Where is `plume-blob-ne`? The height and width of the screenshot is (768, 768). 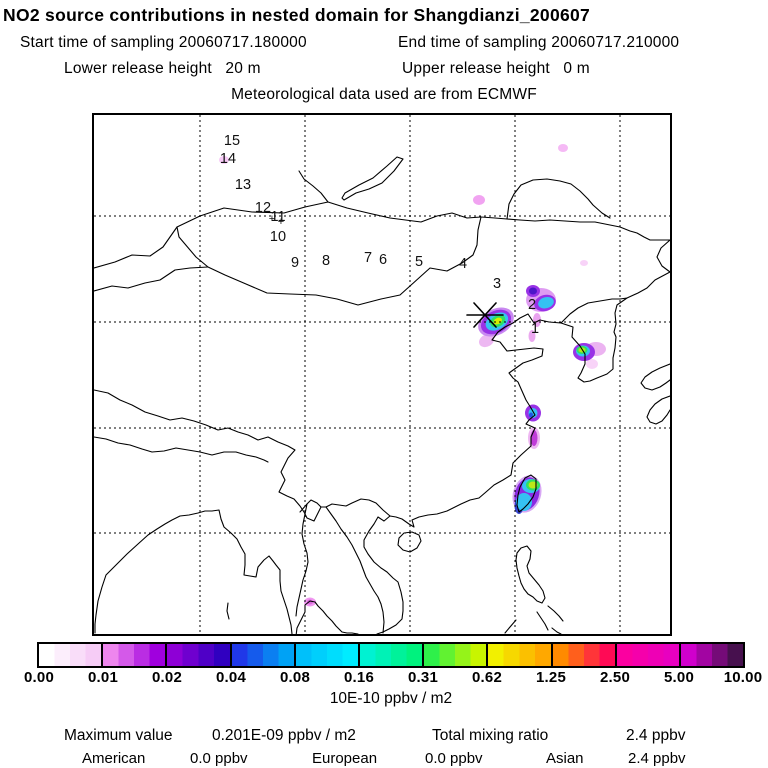
plume-blob-ne is located at coordinates (541, 313).